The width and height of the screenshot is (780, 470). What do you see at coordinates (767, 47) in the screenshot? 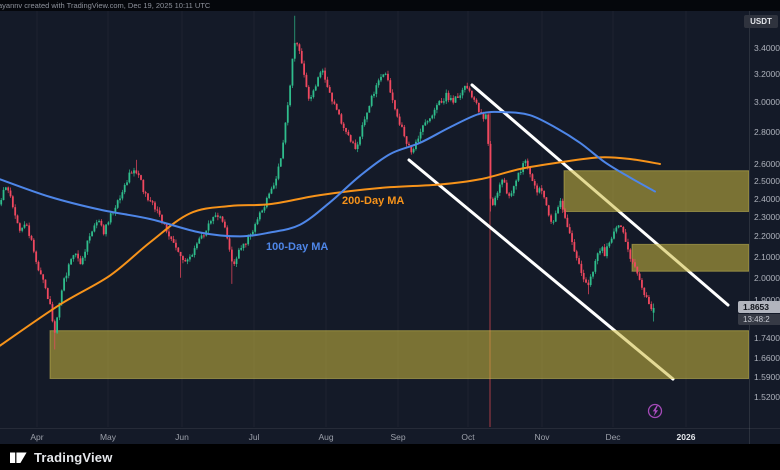
I see `price-axis-label: 3.4000` at bounding box center [767, 47].